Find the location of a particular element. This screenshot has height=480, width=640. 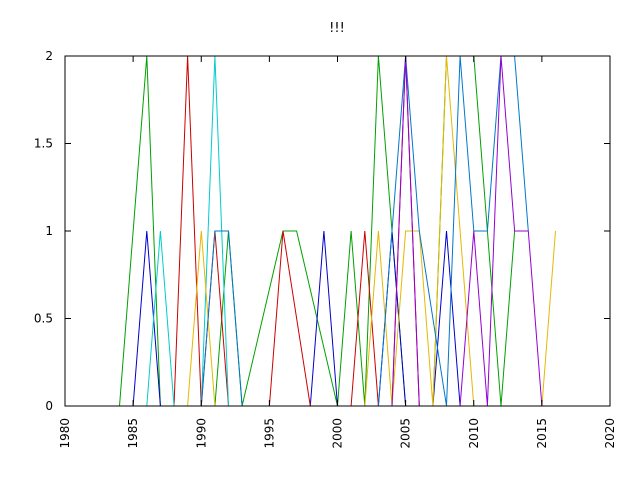

y-tick-label: 1.5 is located at coordinates (43, 144).